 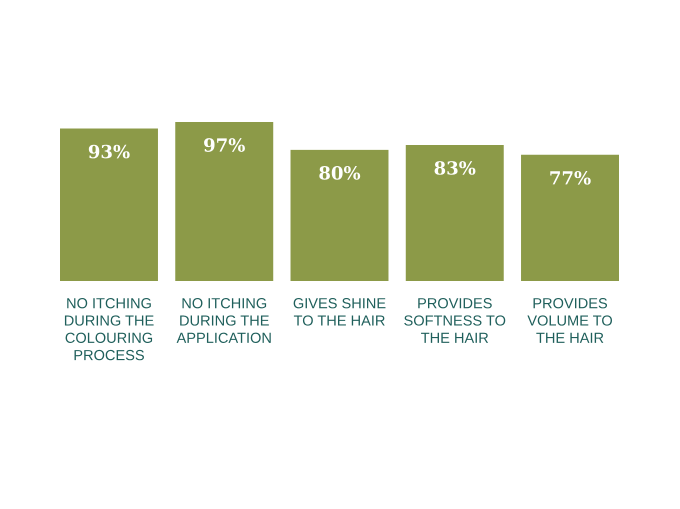 I want to click on data-label: 97%, so click(x=224, y=145).